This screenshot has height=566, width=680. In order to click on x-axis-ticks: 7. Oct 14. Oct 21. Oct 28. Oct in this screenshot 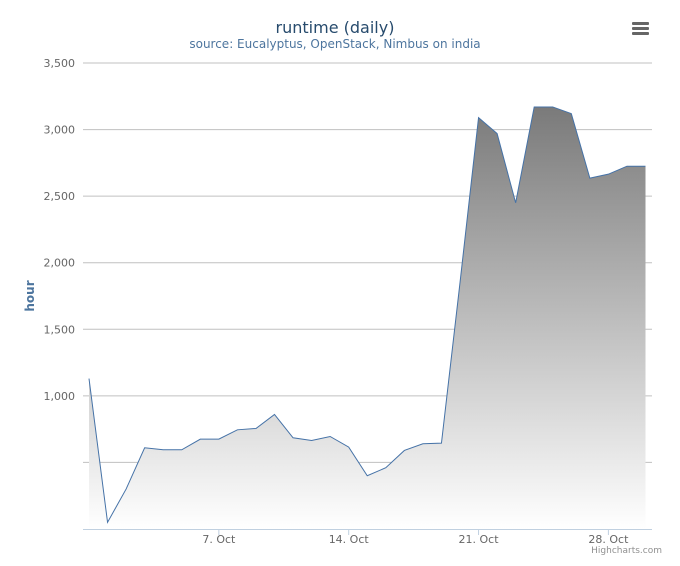, I will do `click(415, 537)`.